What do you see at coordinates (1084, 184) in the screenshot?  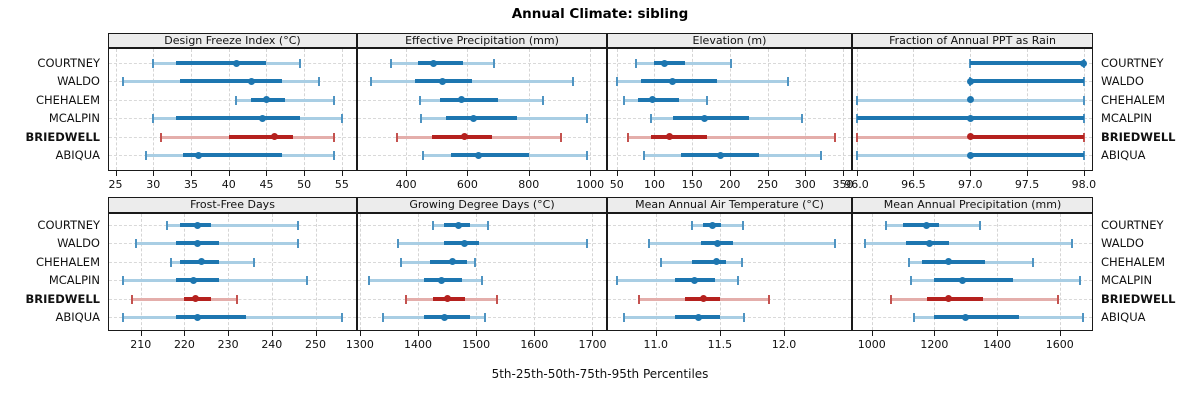 I see `tick-label: 98.0` at bounding box center [1084, 184].